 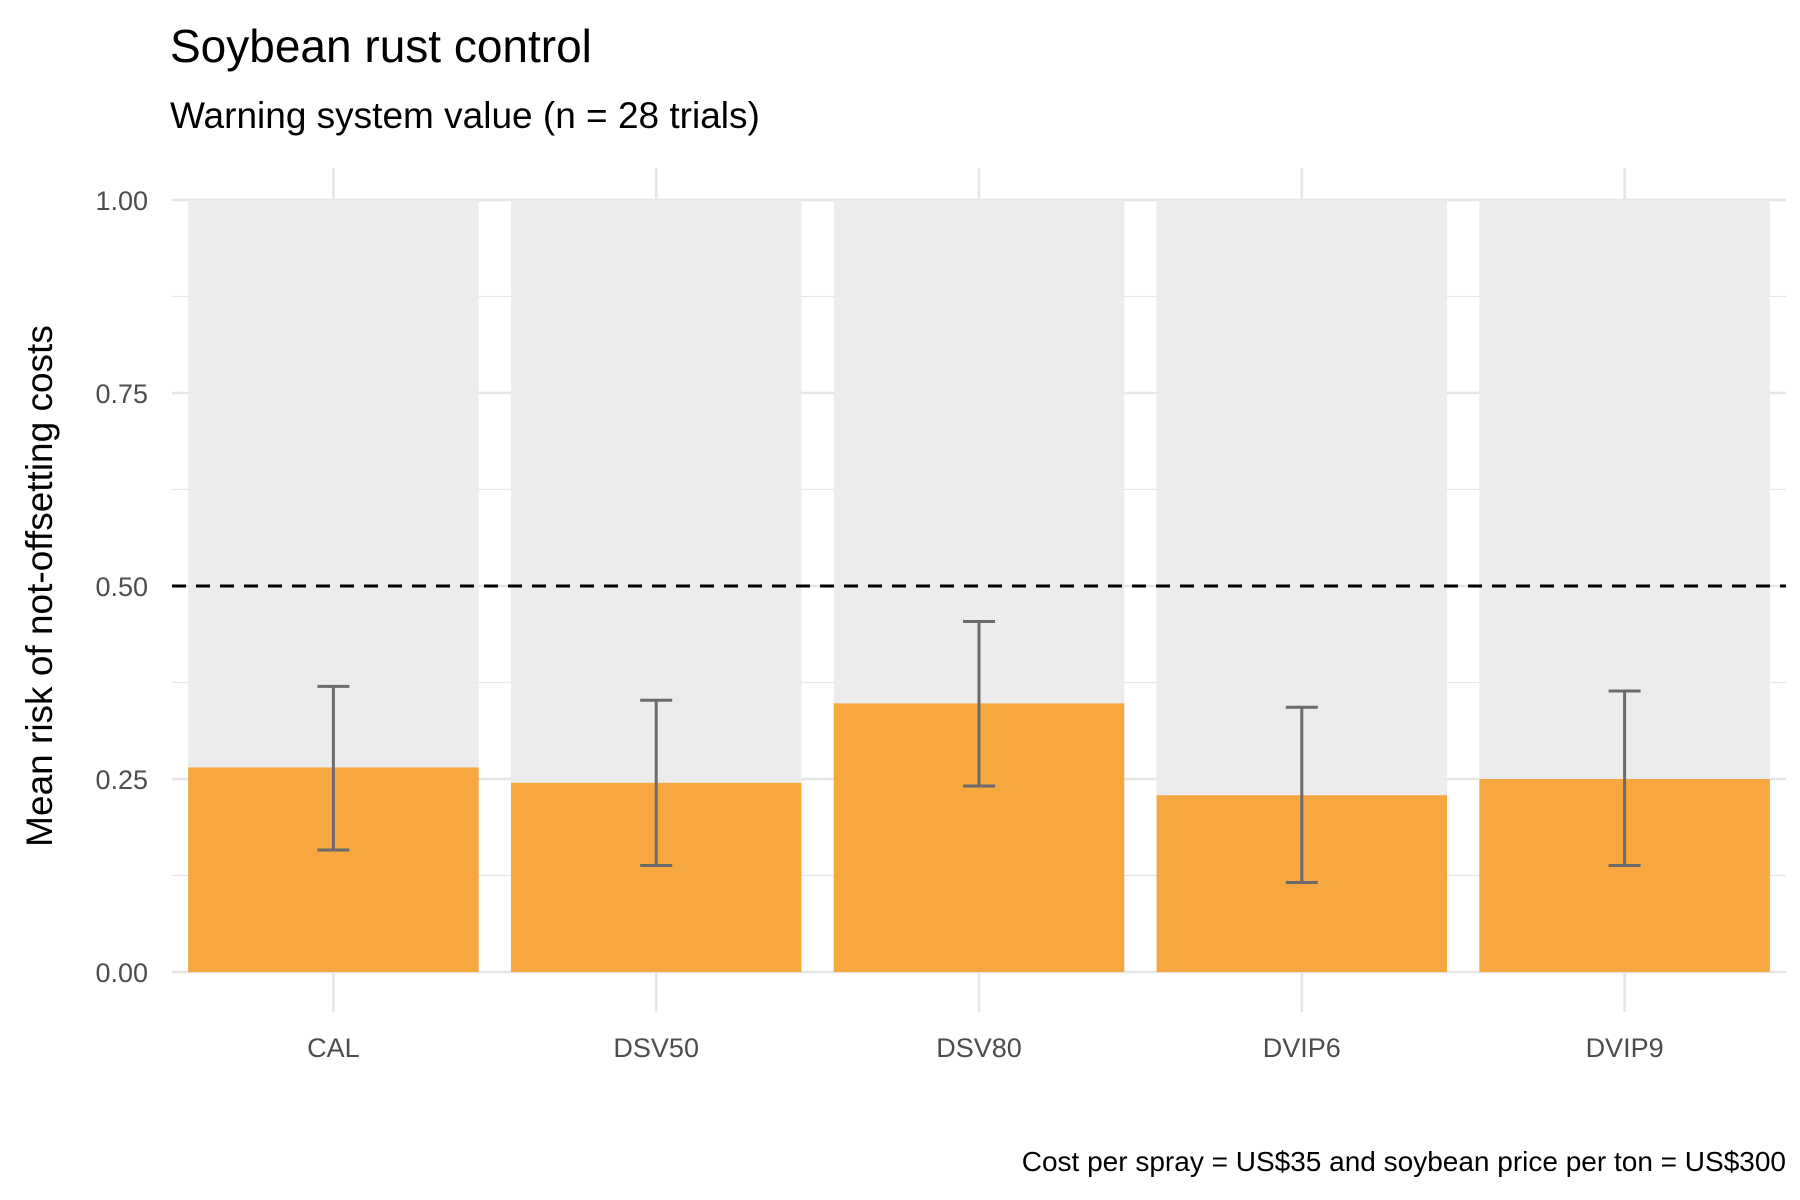 I want to click on y-tick-label: 0.25, so click(x=121, y=780).